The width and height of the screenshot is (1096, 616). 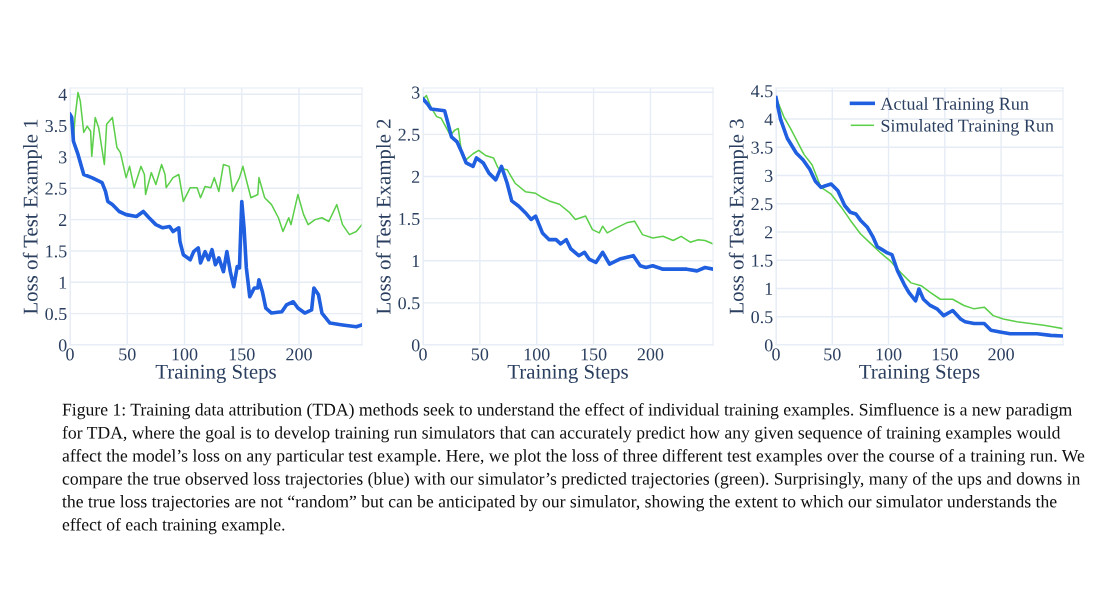 I want to click on y-axis-title: Loss of Test Example 1, so click(x=32, y=216).